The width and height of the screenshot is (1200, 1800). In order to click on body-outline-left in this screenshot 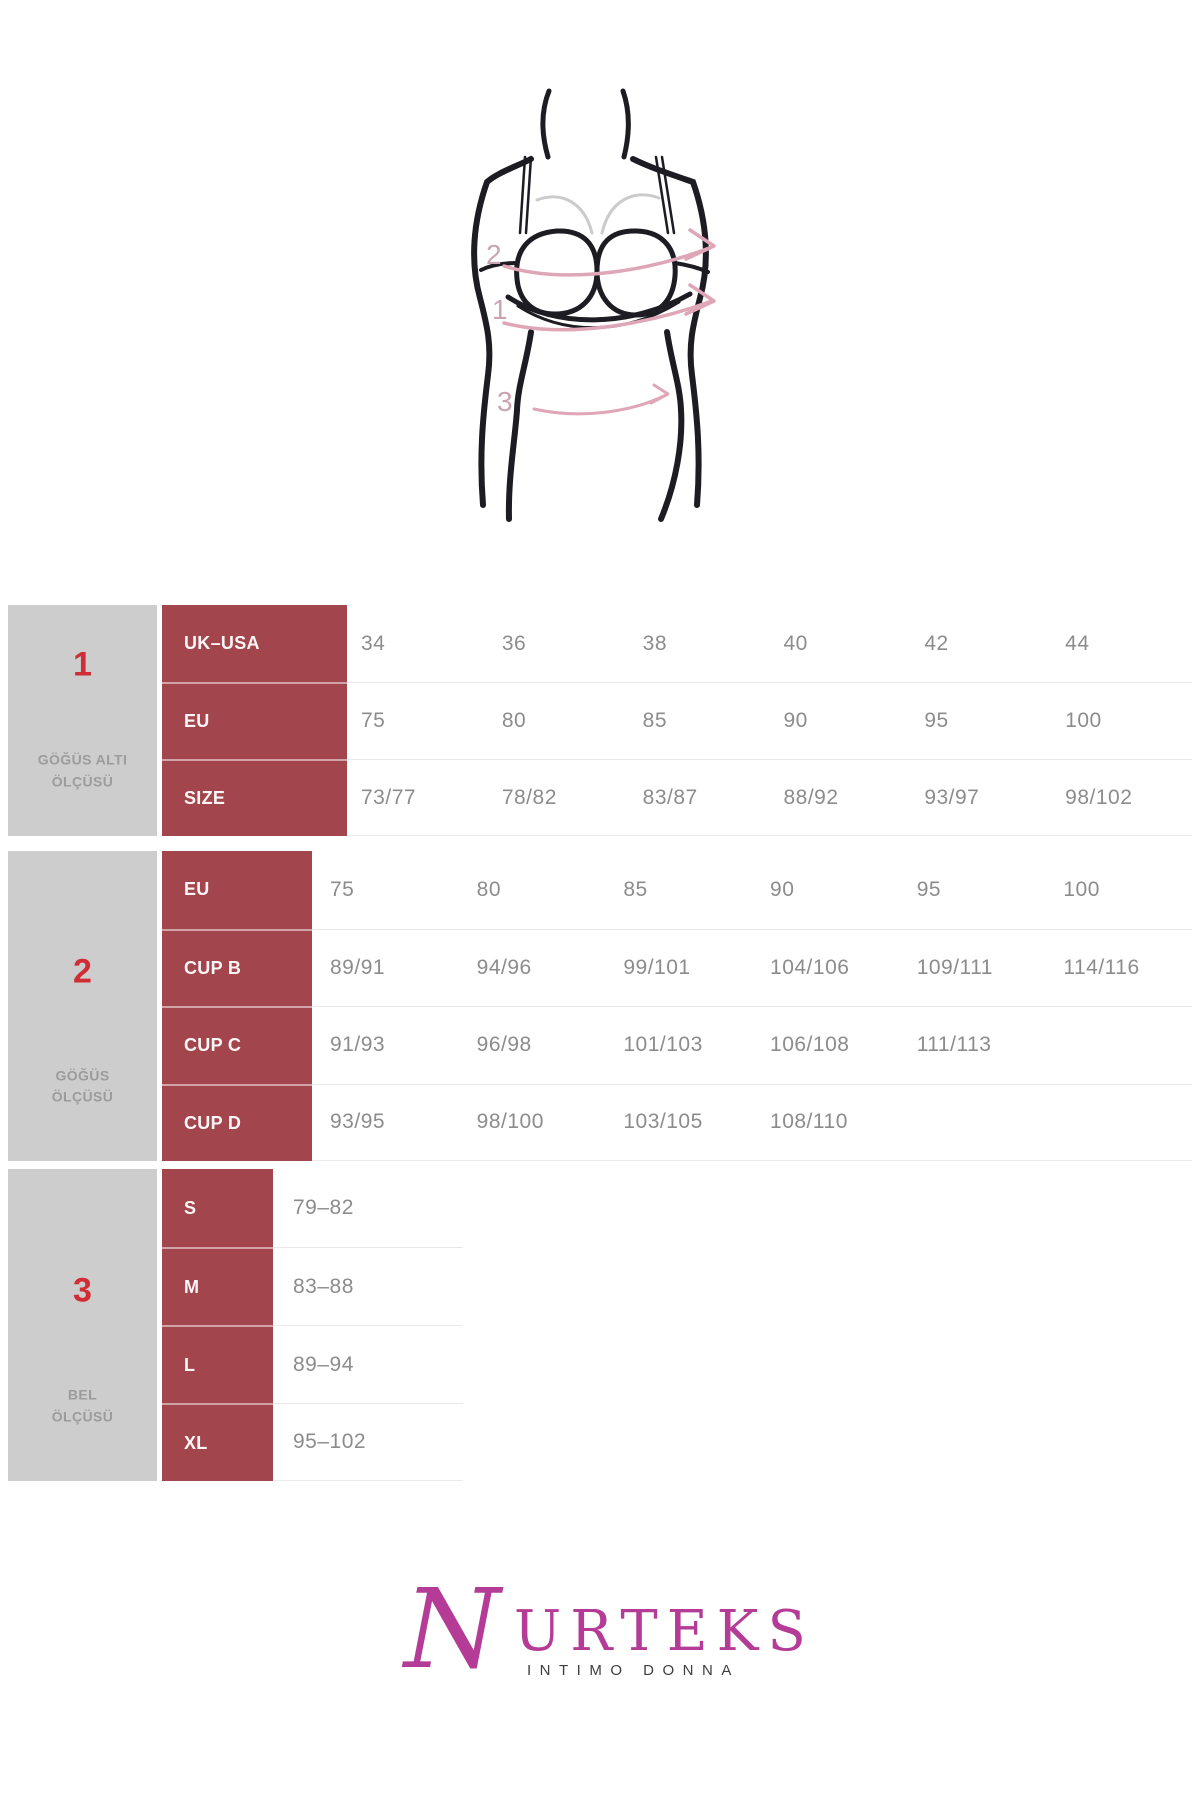, I will do `click(502, 332)`.